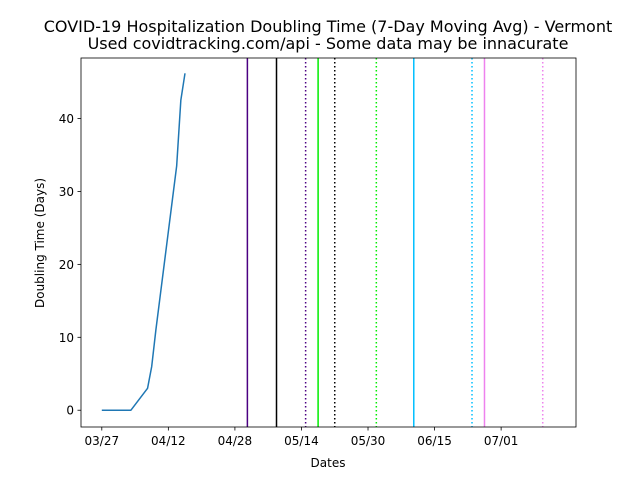  What do you see at coordinates (66, 338) in the screenshot?
I see `y-tick-label: 10` at bounding box center [66, 338].